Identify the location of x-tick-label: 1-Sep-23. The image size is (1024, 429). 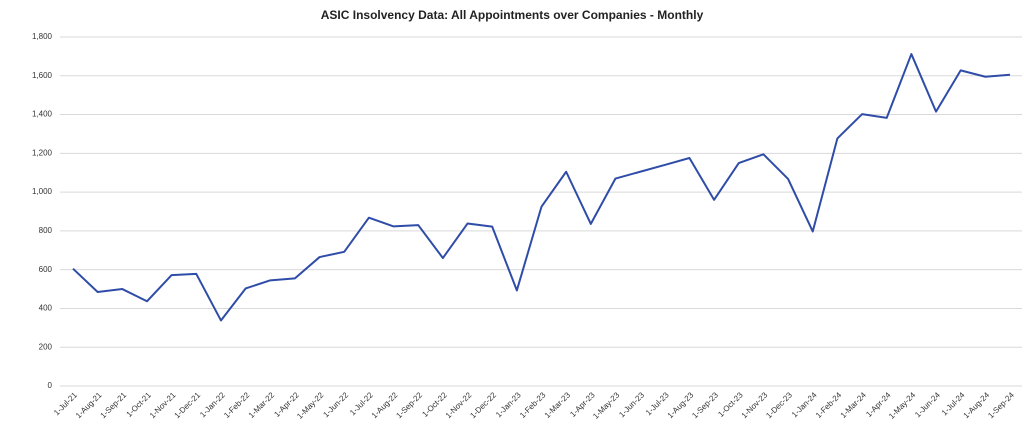
(705, 405).